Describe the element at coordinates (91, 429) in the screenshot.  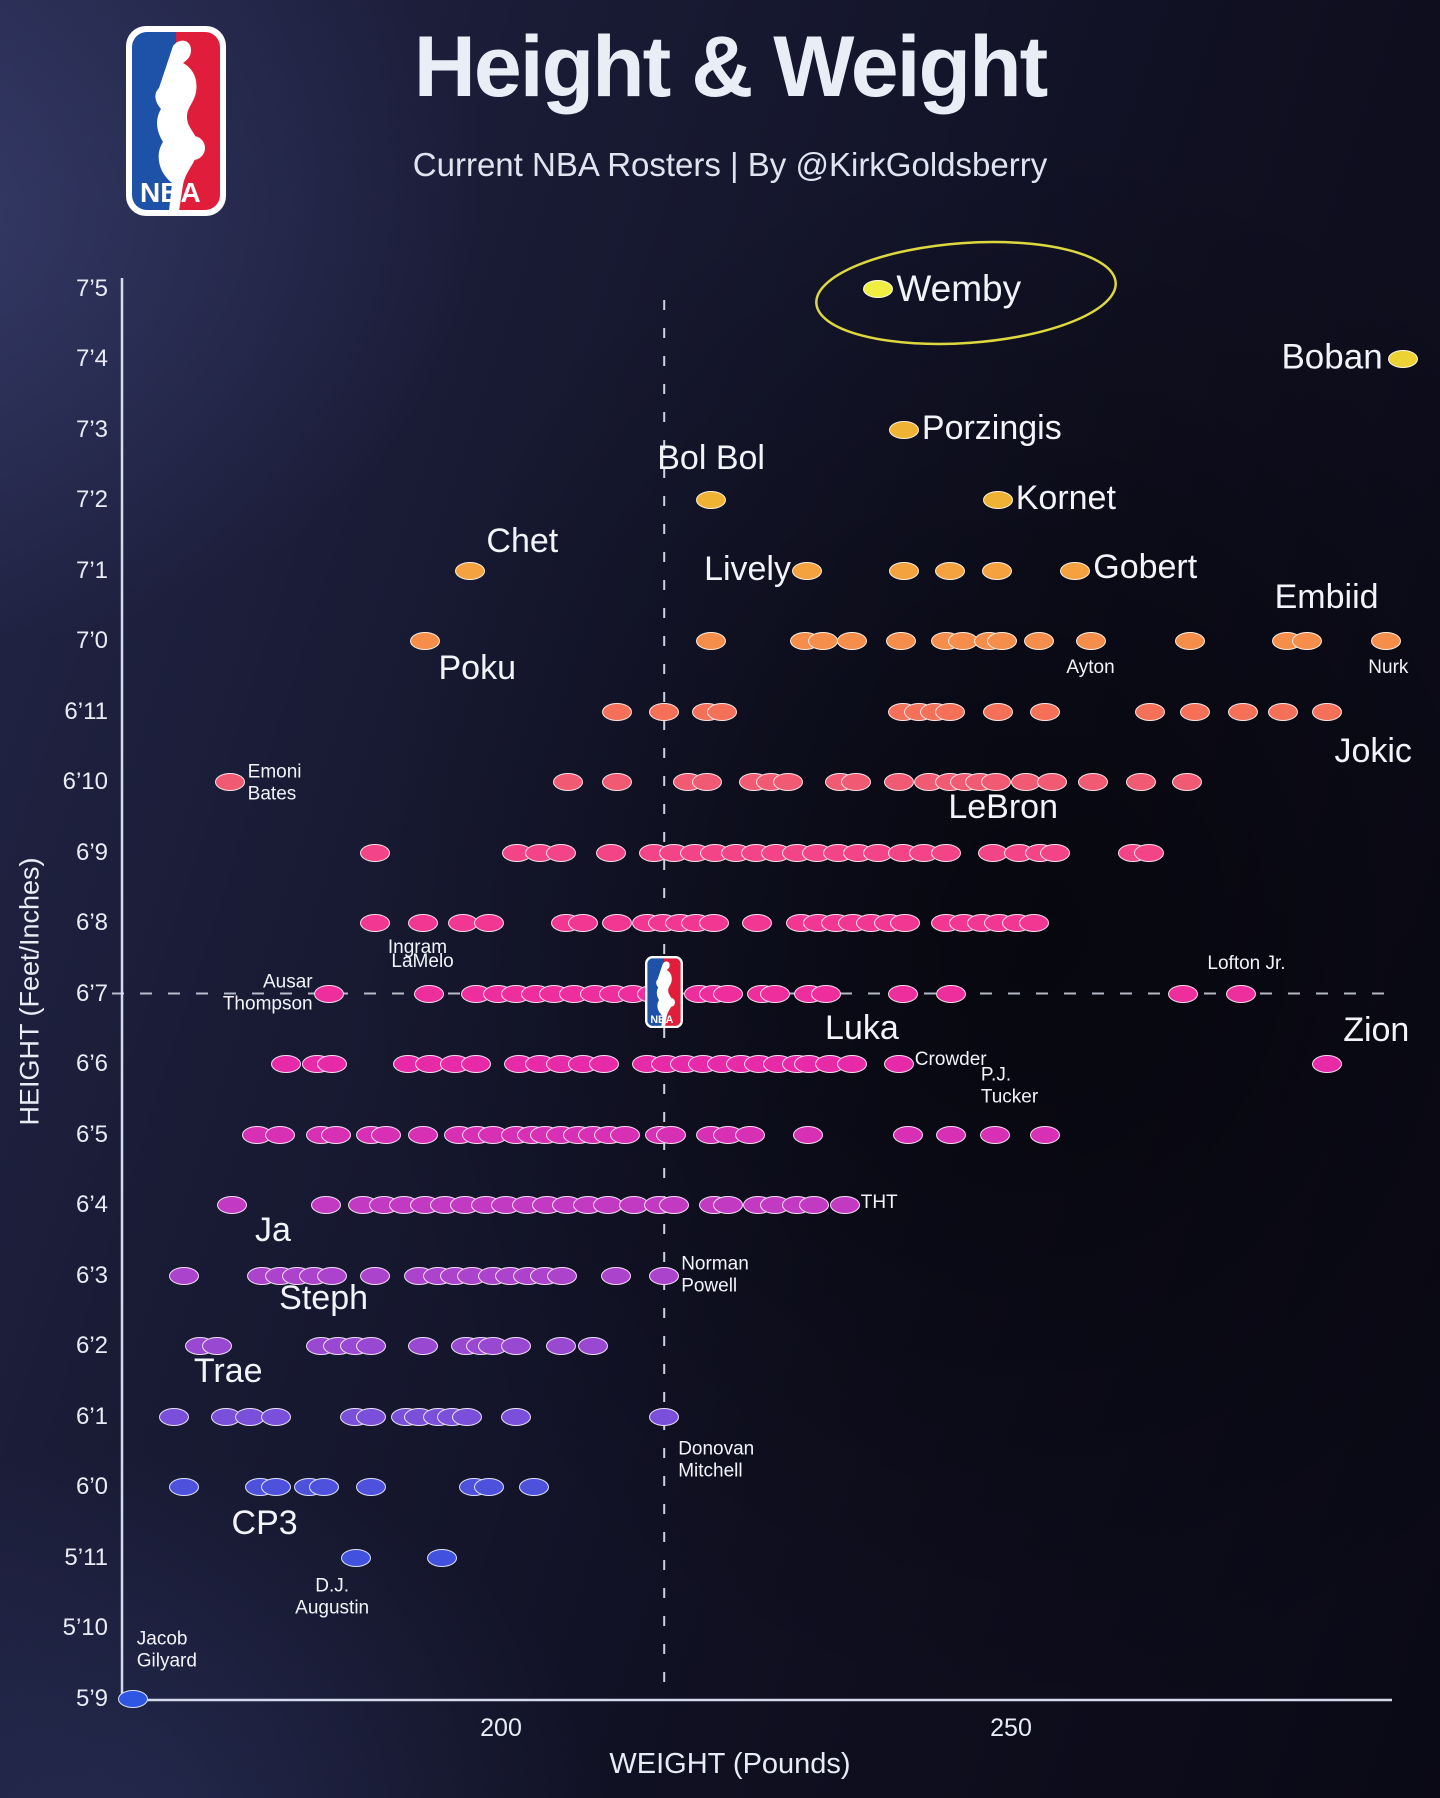
I see `y-tick-7-3: 7’3` at that location.